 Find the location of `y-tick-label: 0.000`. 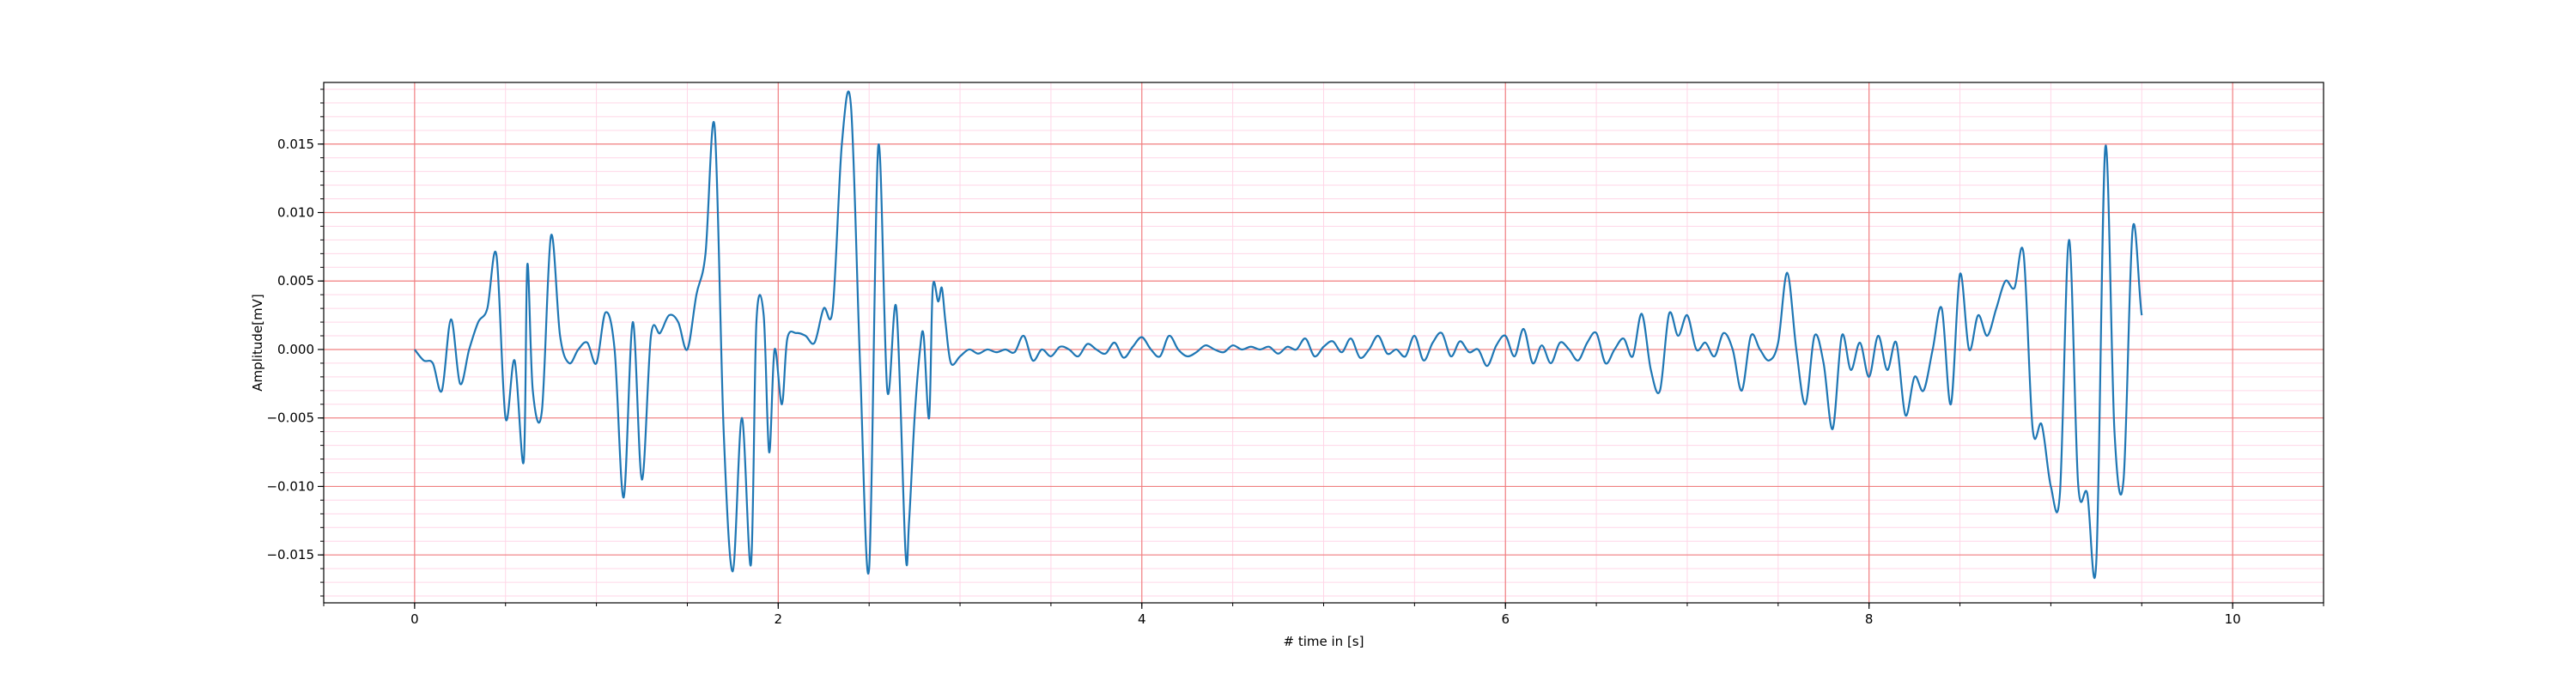

y-tick-label: 0.000 is located at coordinates (295, 349).